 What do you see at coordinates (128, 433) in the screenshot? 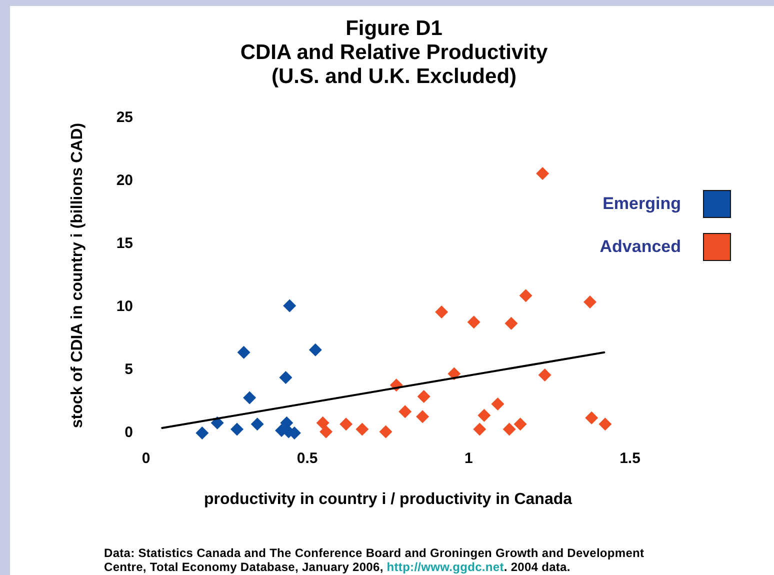
I see `y-tick-label: 0` at bounding box center [128, 433].